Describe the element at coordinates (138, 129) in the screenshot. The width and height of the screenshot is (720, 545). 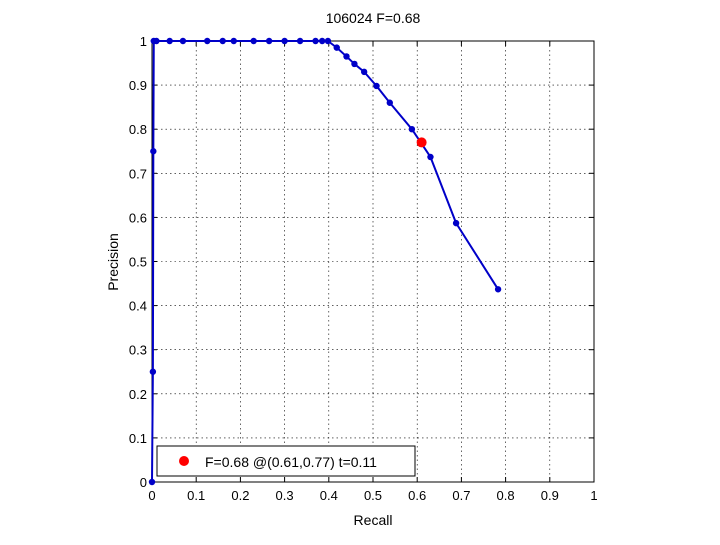
I see `y-tick-label: 0.8` at that location.